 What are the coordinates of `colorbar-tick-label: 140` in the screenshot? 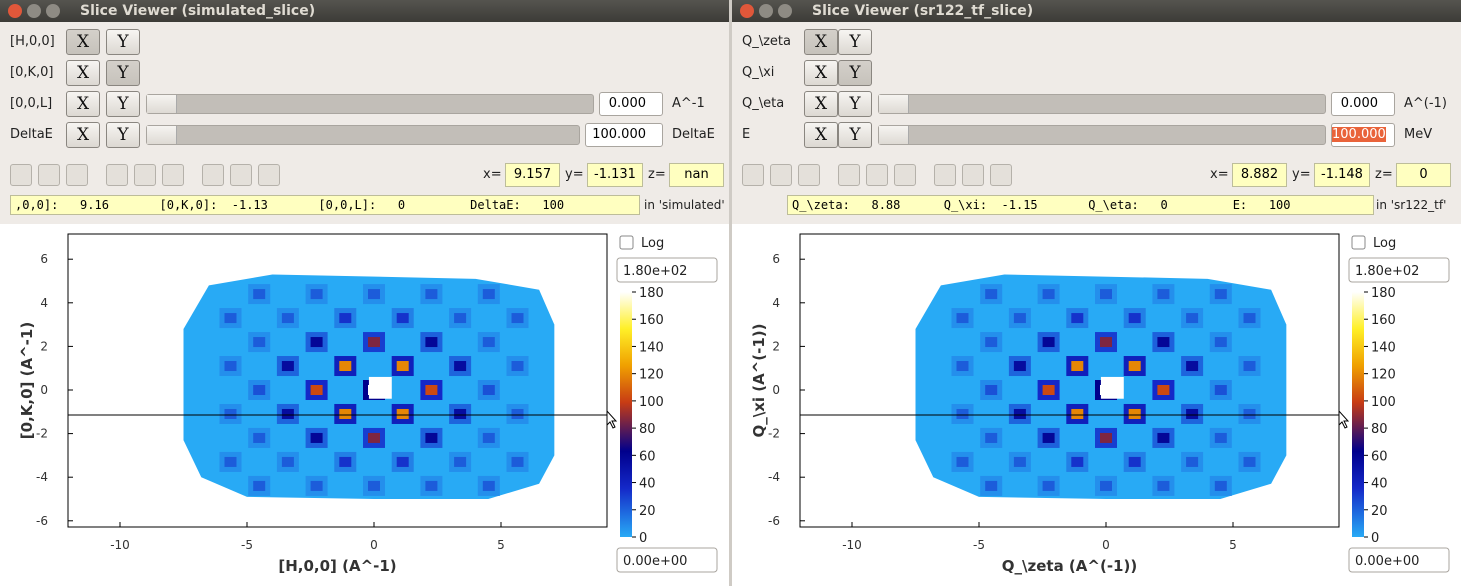 It's located at (1383, 347).